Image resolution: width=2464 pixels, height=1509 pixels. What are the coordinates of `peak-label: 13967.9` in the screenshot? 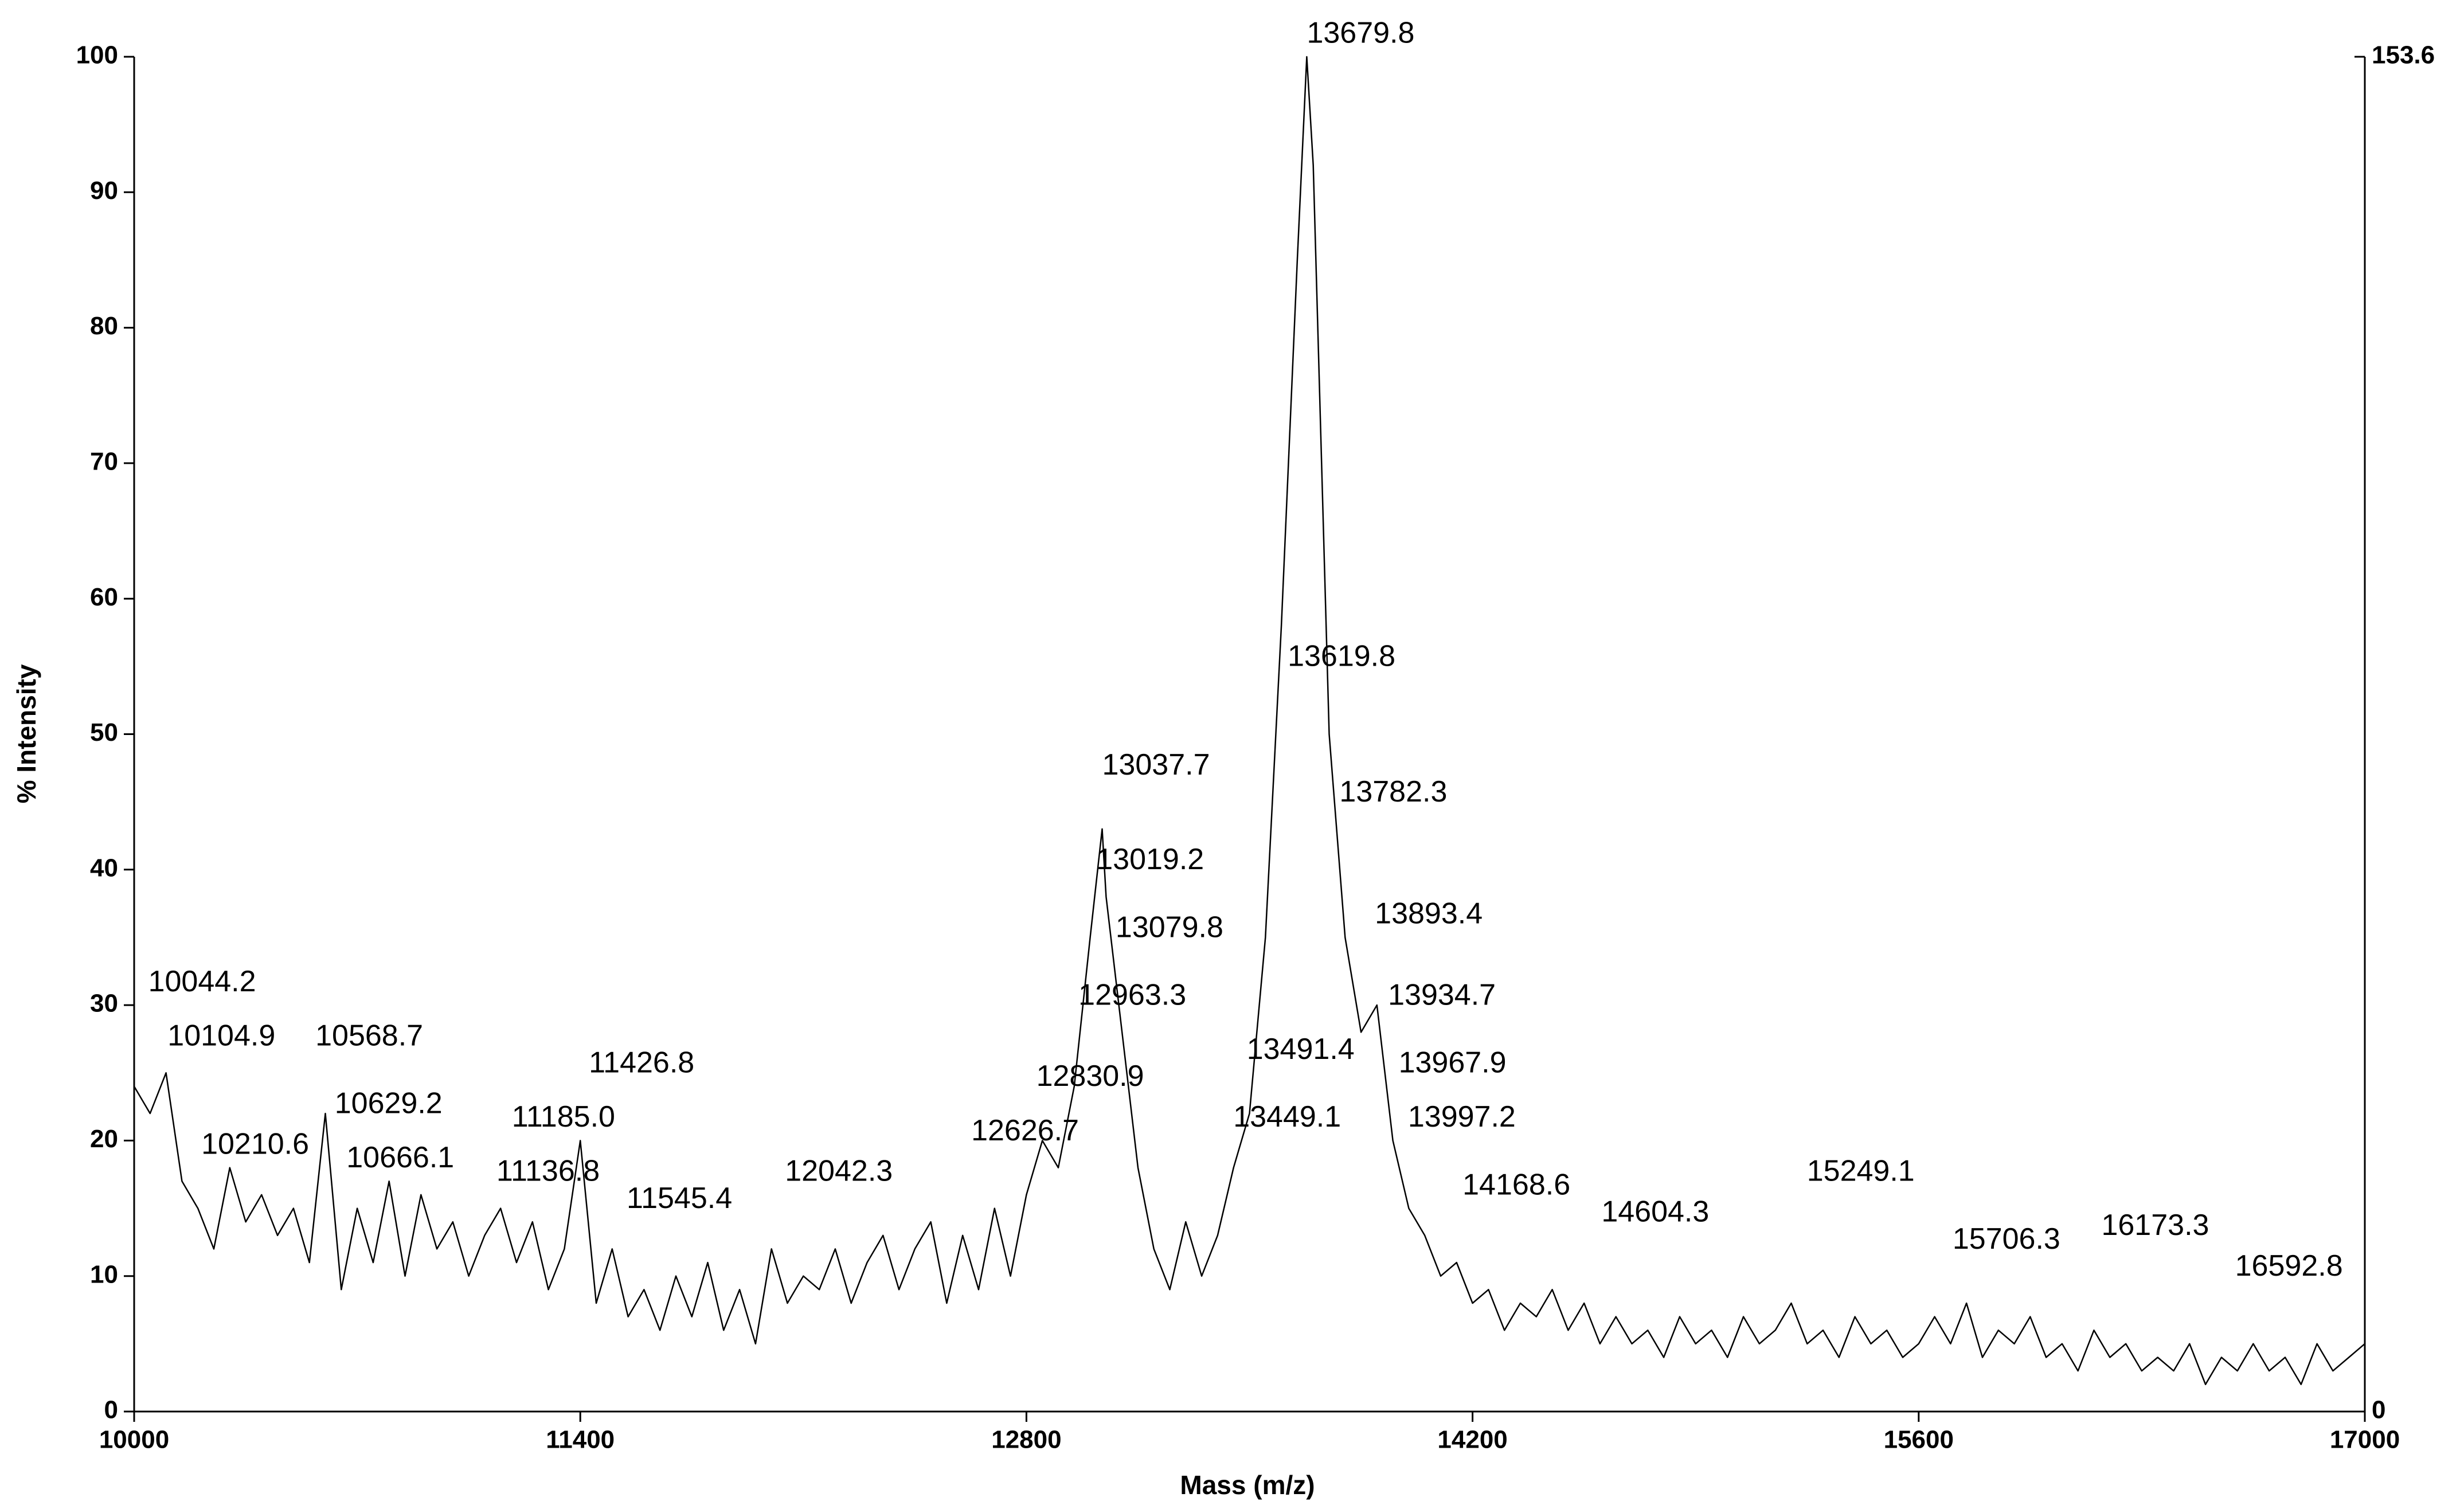 It's located at (1453, 1063).